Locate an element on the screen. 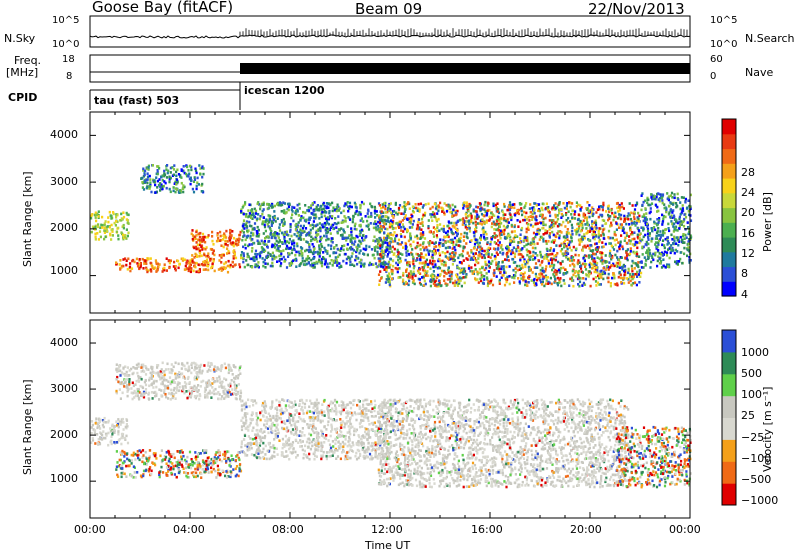 The image size is (800, 554). freq-tick-bottom: 8 is located at coordinates (69, 76).